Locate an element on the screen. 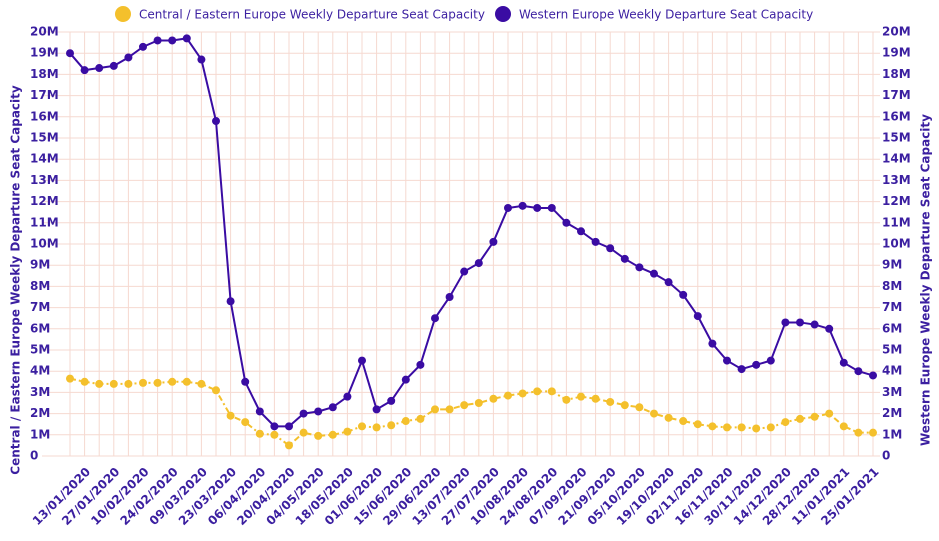 The height and width of the screenshot is (541, 939). y-tick-label: 4M is located at coordinates (40, 371).